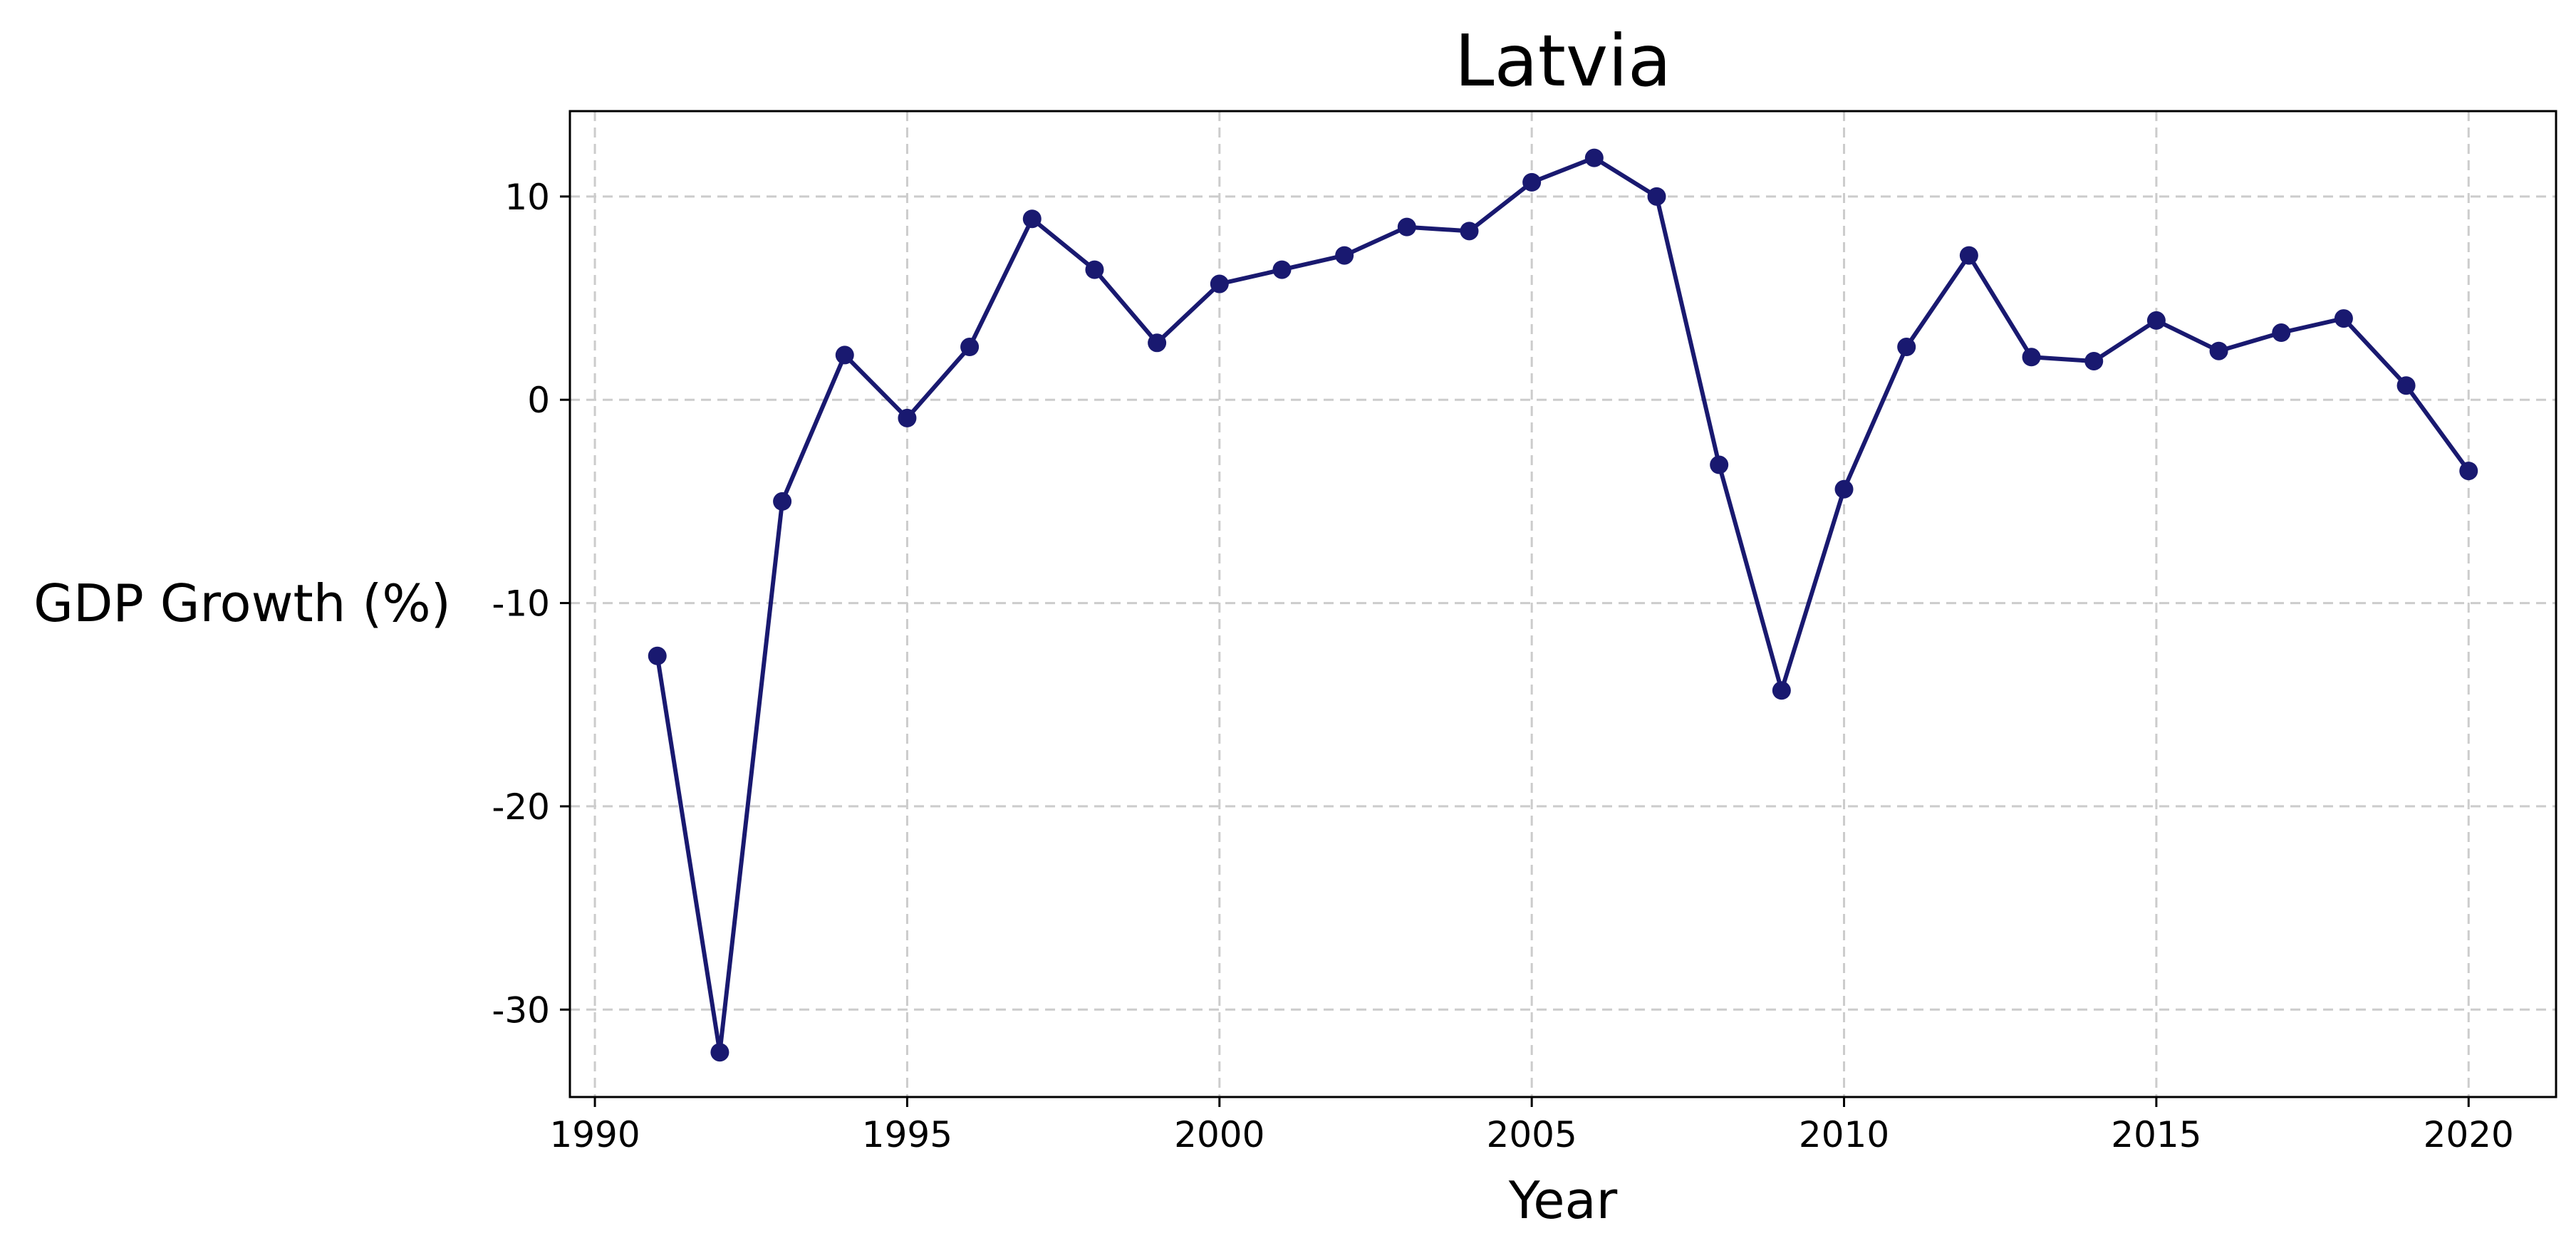  Describe the element at coordinates (521, 807) in the screenshot. I see `y-tick-label: -20` at that location.